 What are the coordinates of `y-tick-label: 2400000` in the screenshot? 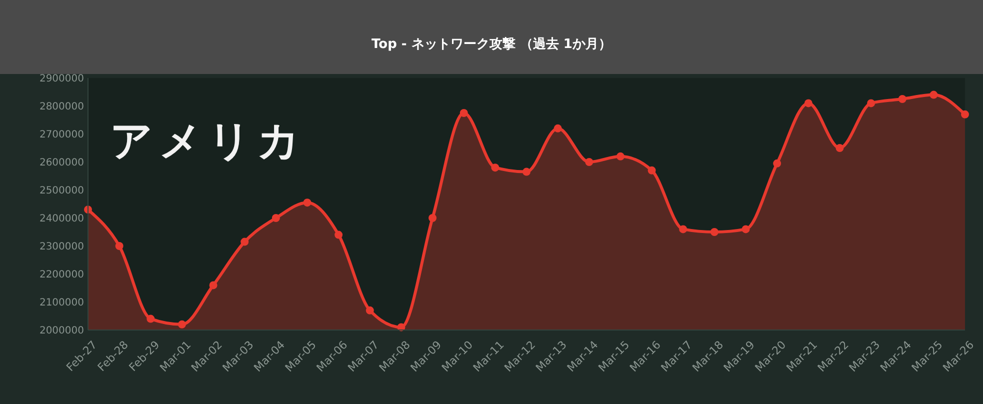 It's located at (61, 219).